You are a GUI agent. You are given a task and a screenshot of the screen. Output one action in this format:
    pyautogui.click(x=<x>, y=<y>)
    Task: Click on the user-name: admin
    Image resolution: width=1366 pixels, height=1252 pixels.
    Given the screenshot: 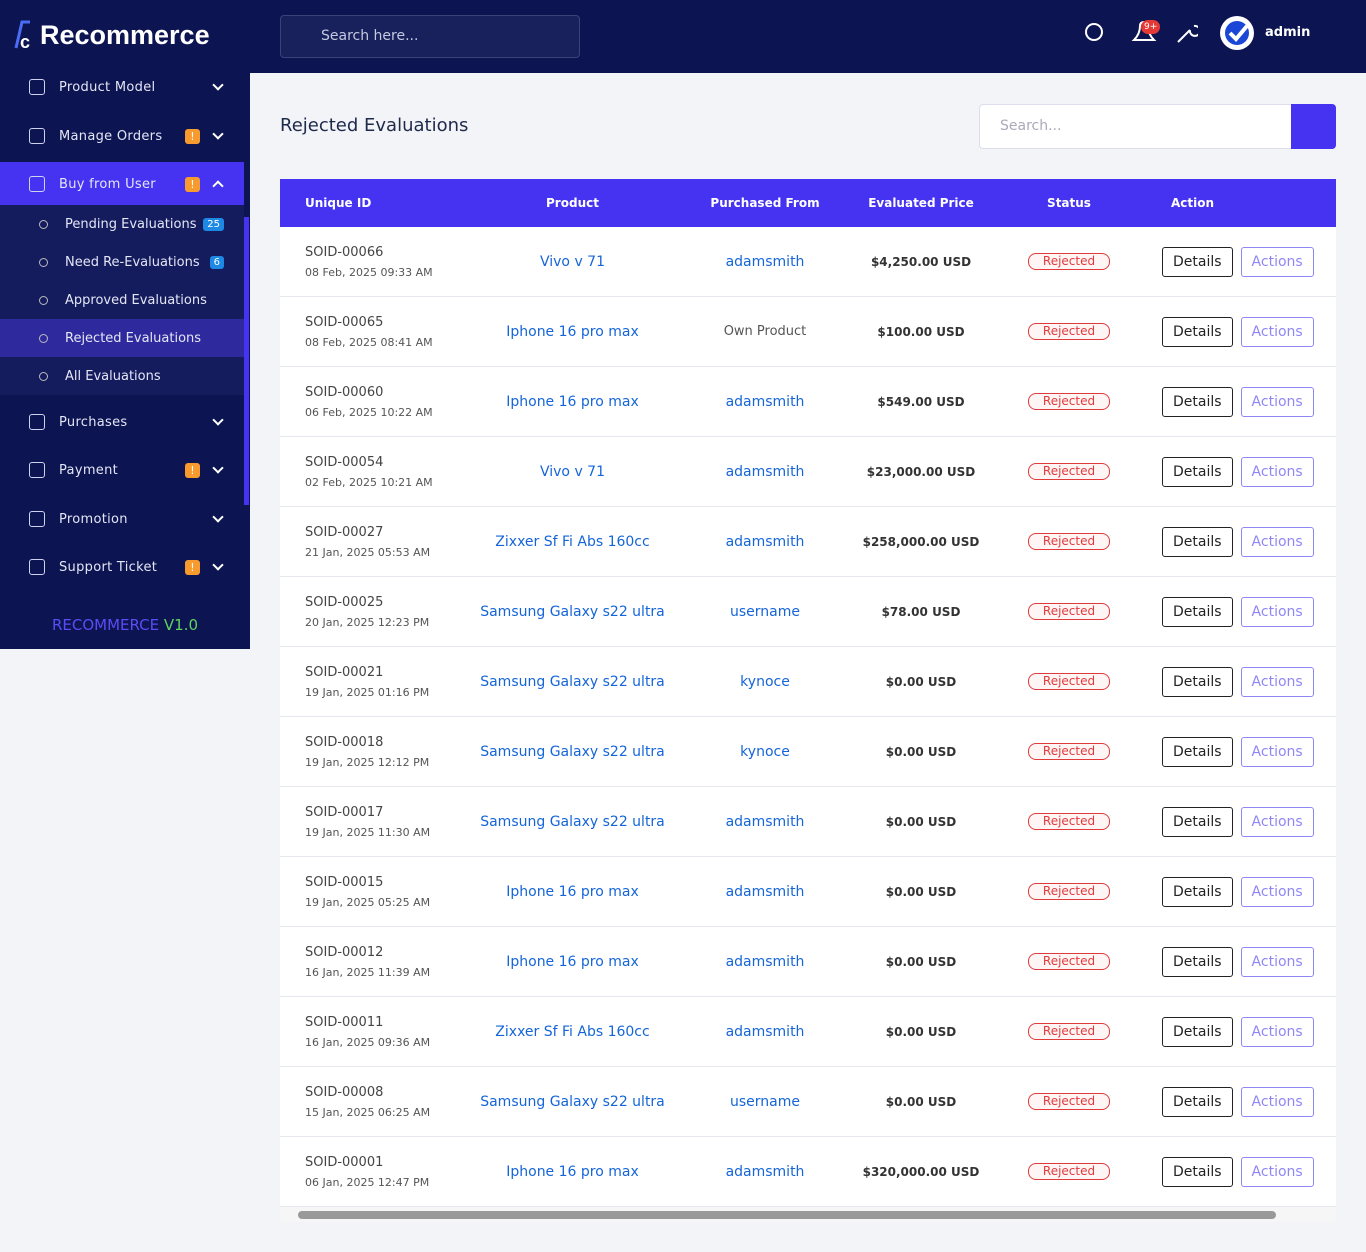 What is the action you would take?
    pyautogui.click(x=1288, y=32)
    